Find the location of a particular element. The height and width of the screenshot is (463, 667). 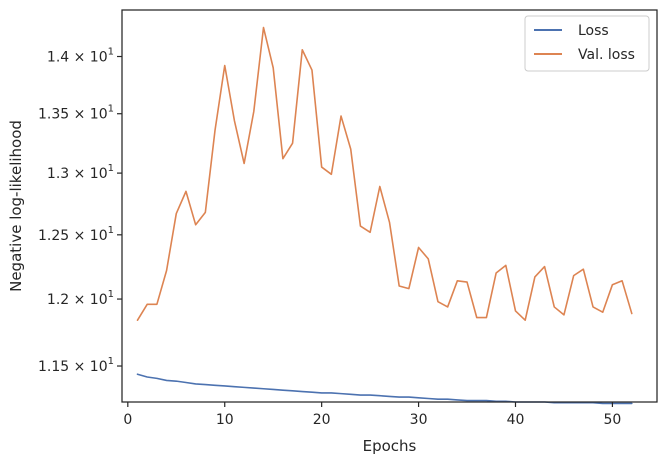

y-axis-label: Negative log-likelihood is located at coordinates (16, 206).